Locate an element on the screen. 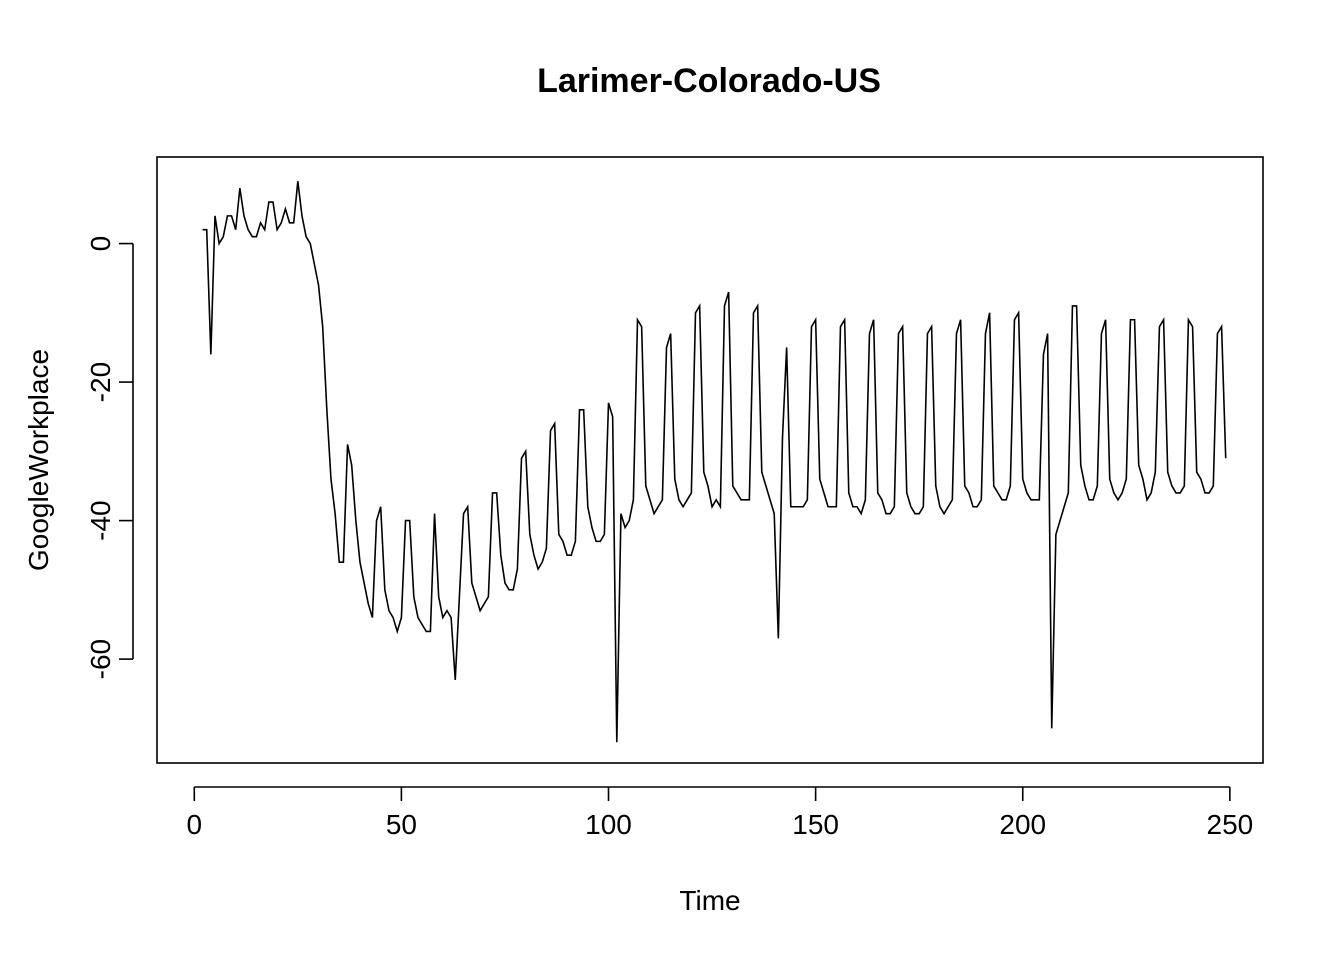 Image resolution: width=1344 pixels, height=960 pixels. y-tick-label: -20 is located at coordinates (100, 382).